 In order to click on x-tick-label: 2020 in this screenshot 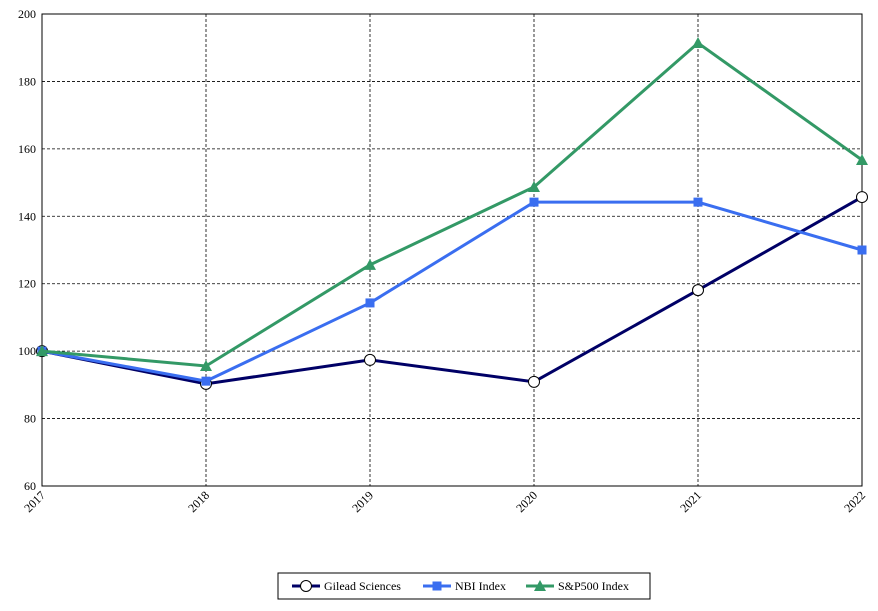, I will do `click(526, 501)`.